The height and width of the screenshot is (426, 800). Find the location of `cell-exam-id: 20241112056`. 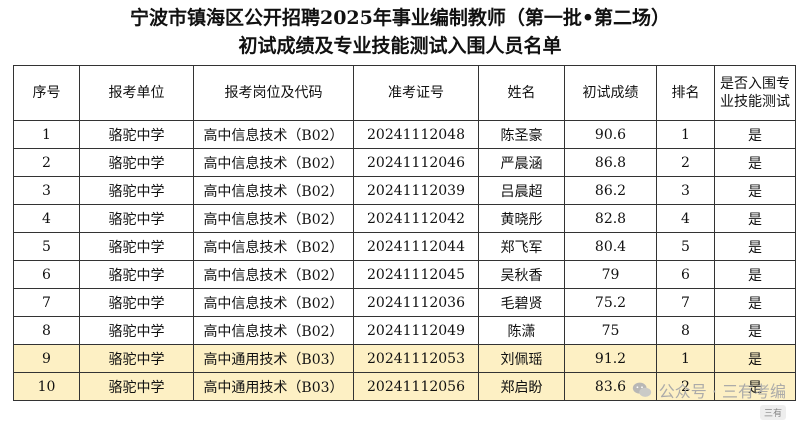

cell-exam-id: 20241112056 is located at coordinates (416, 386).